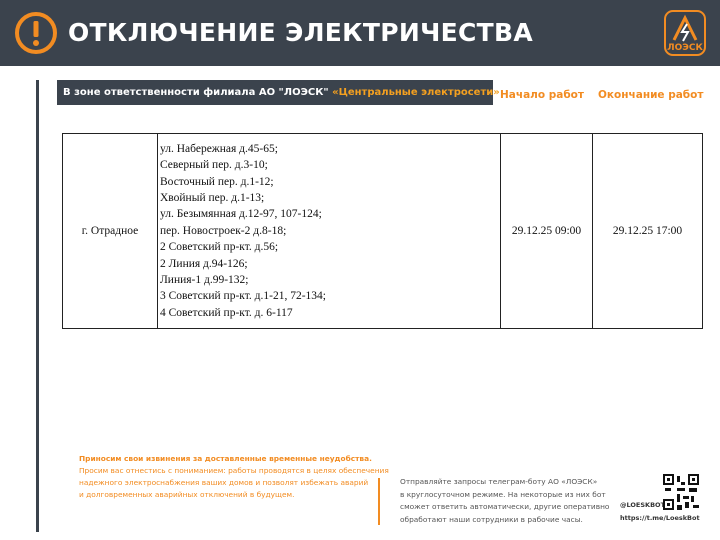 This screenshot has width=720, height=540. I want to click on side-line, so click(37, 306).